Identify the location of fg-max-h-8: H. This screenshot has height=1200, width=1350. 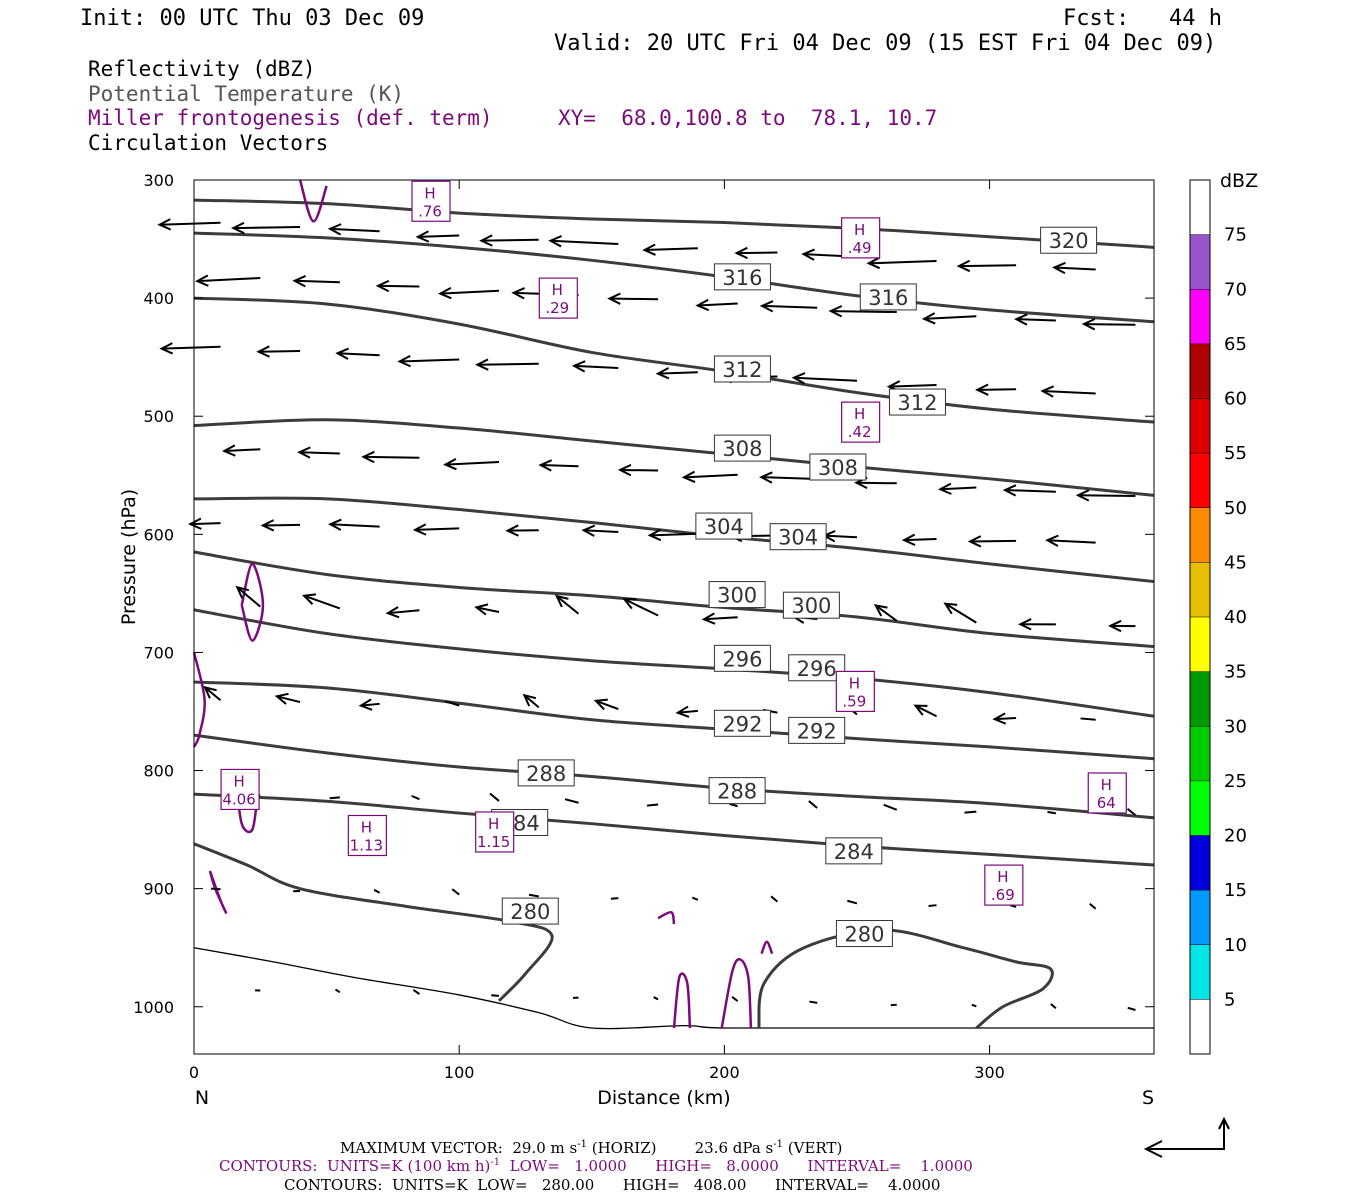
(1002, 877).